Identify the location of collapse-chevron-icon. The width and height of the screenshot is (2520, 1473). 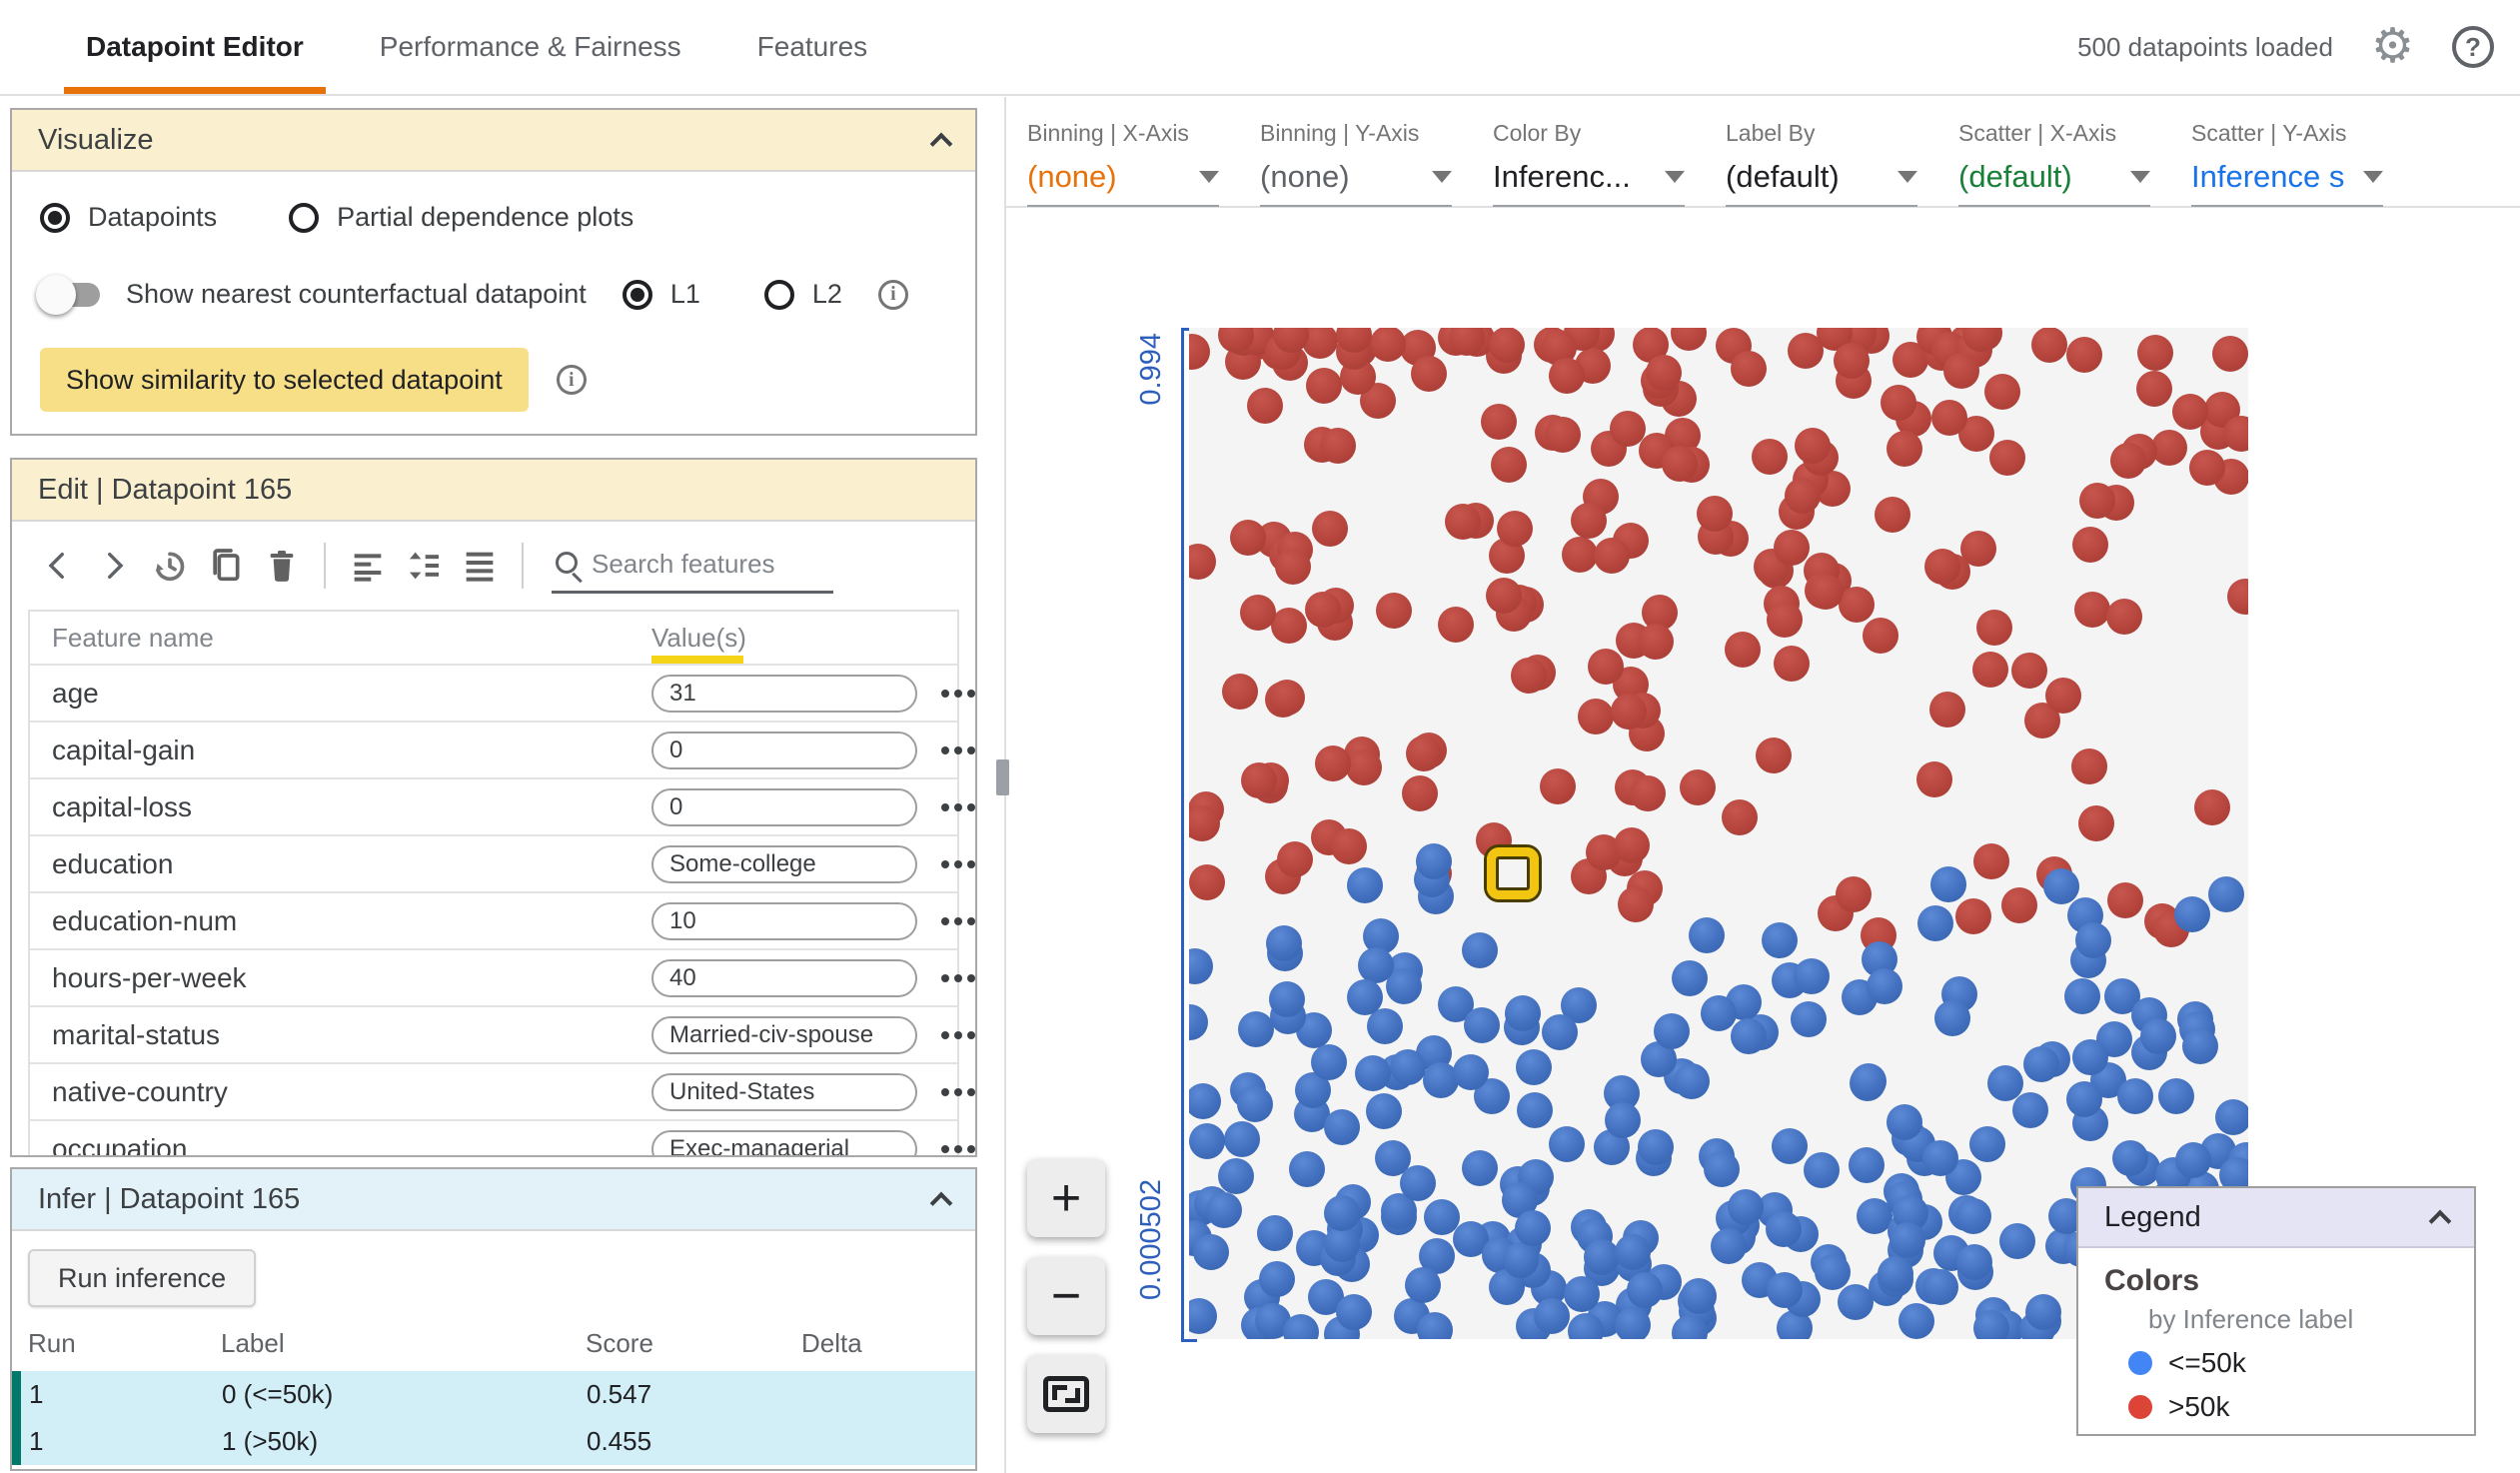
(2440, 1221).